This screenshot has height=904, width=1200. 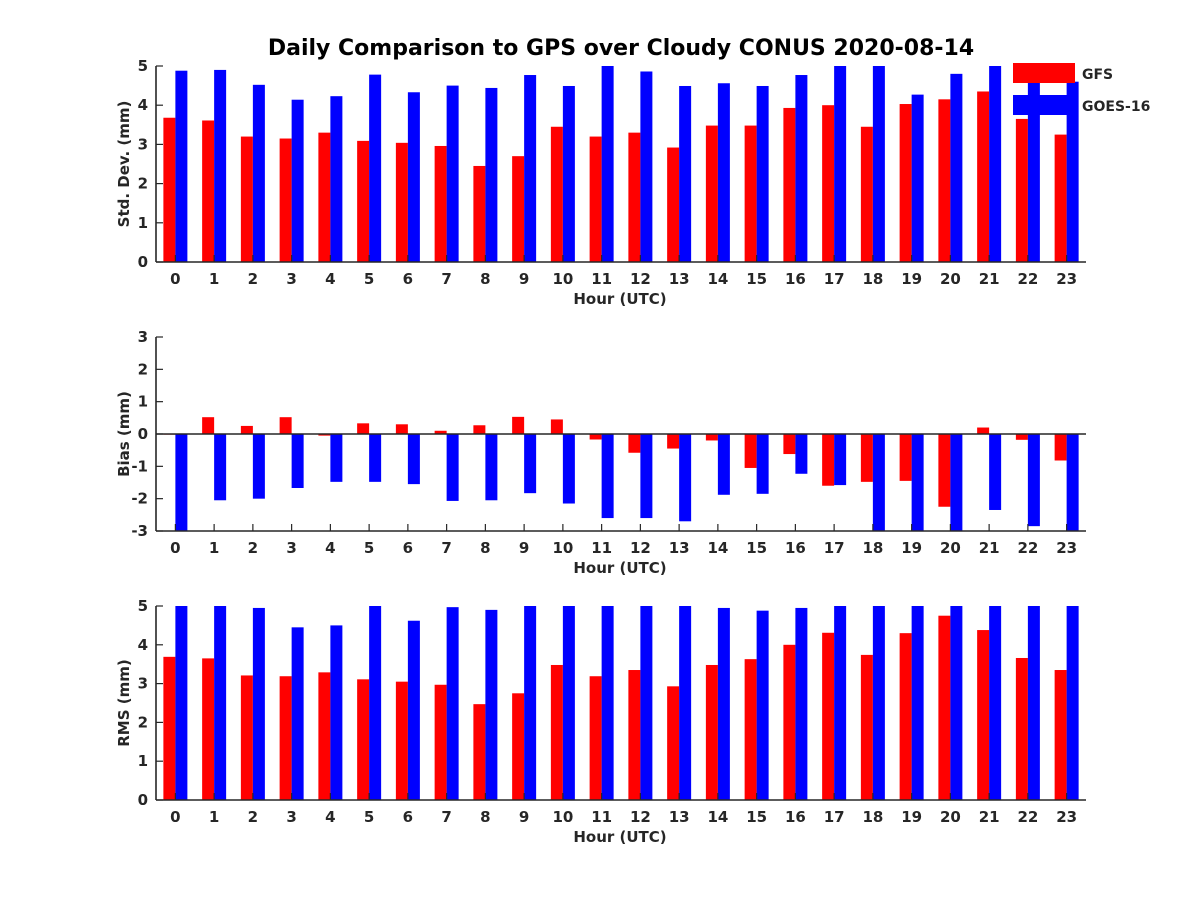 What do you see at coordinates (485, 548) in the screenshot?
I see `bias-xtick-label-8: 8` at bounding box center [485, 548].